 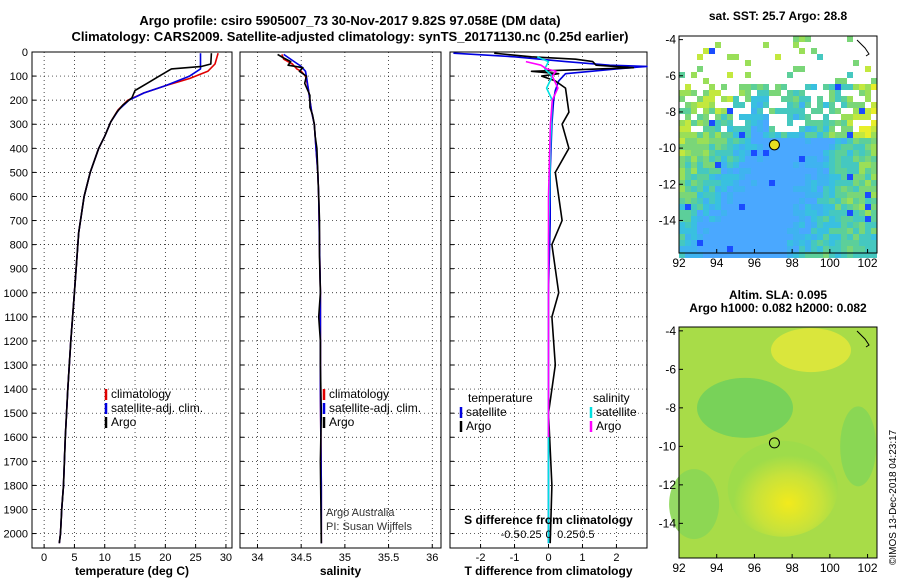 What do you see at coordinates (774, 145) in the screenshot?
I see `argo-position-marker` at bounding box center [774, 145].